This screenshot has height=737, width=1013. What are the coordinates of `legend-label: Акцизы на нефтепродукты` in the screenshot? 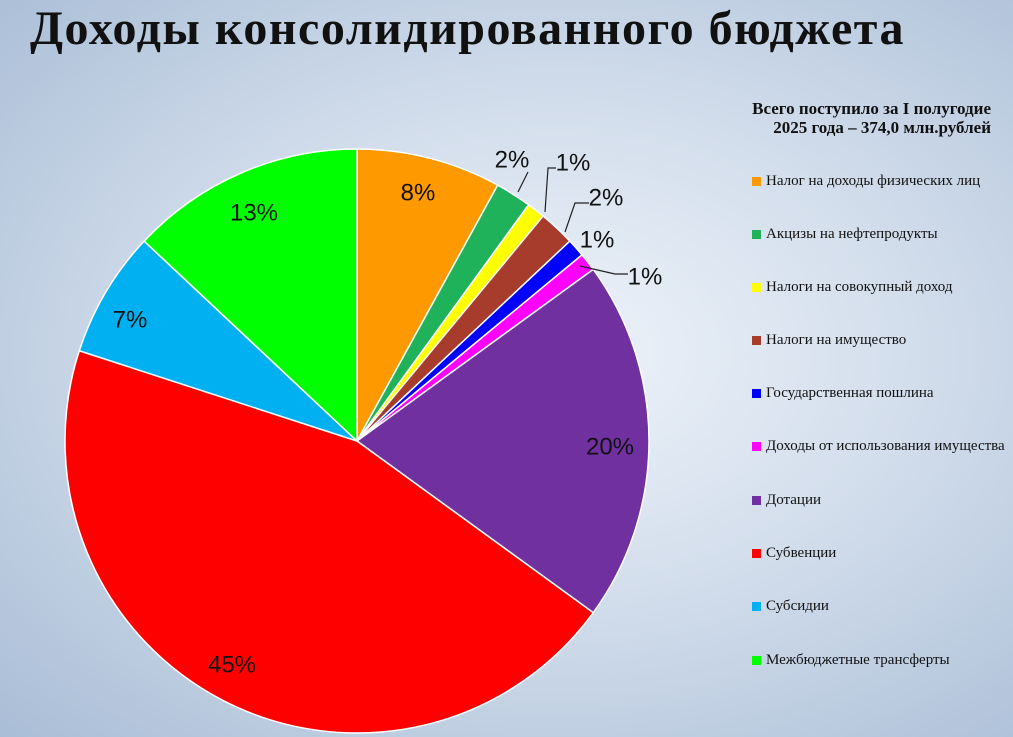 It's located at (852, 234).